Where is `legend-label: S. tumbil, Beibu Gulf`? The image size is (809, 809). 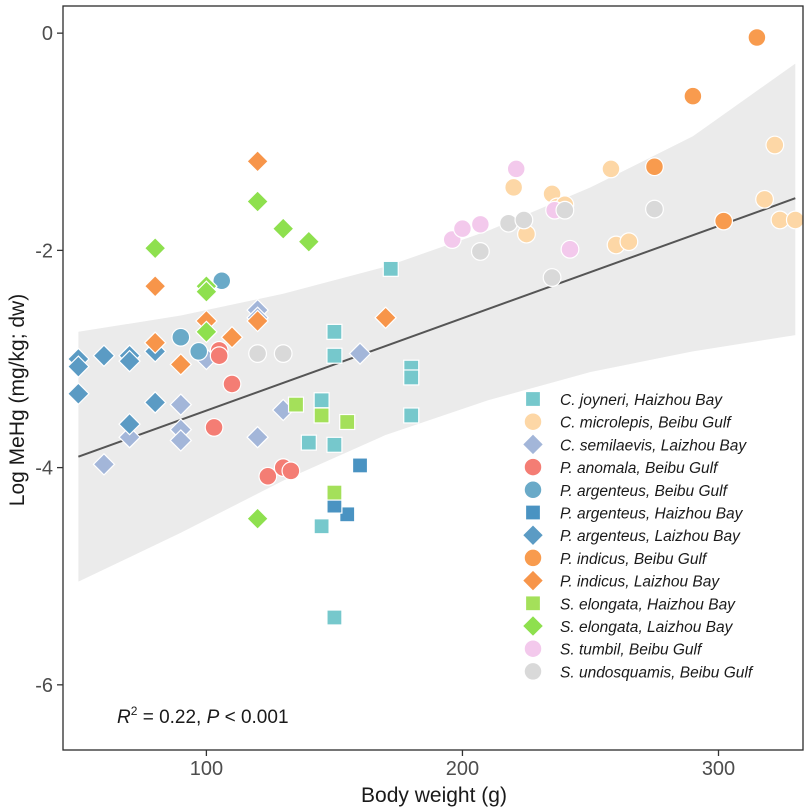 legend-label: S. tumbil, Beibu Gulf is located at coordinates (631, 650).